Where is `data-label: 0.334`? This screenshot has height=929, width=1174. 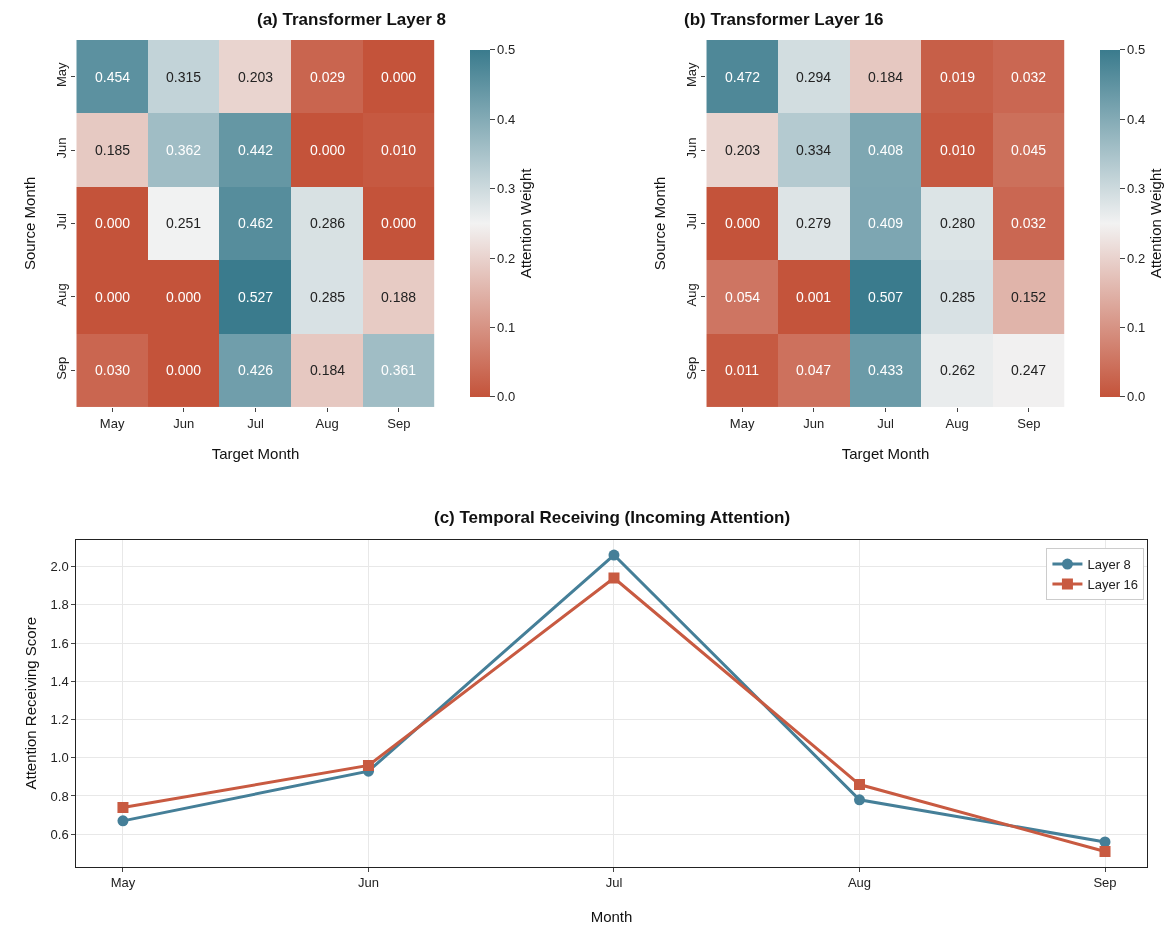
data-label: 0.334 is located at coordinates (814, 150).